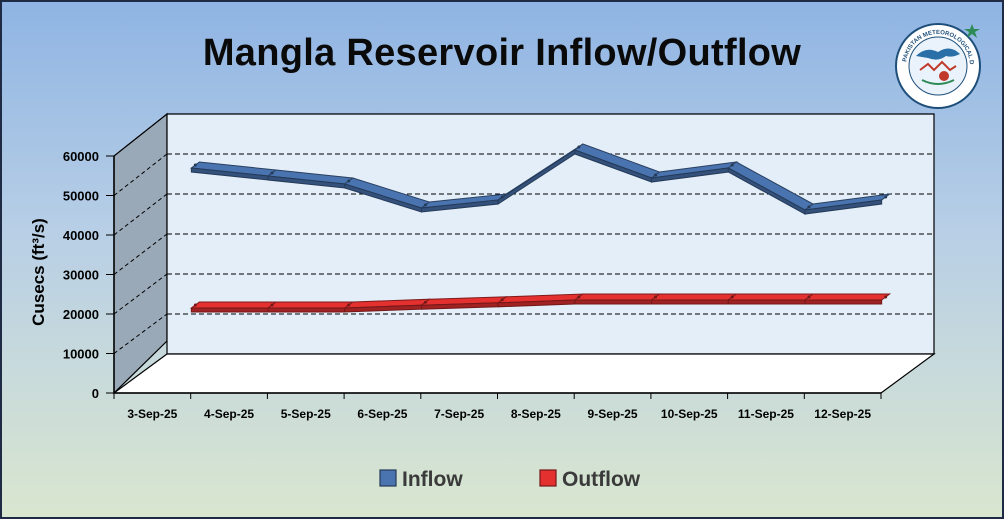 The width and height of the screenshot is (1004, 519). I want to click on x-tick-label: 12-Sep-25, so click(842, 414).